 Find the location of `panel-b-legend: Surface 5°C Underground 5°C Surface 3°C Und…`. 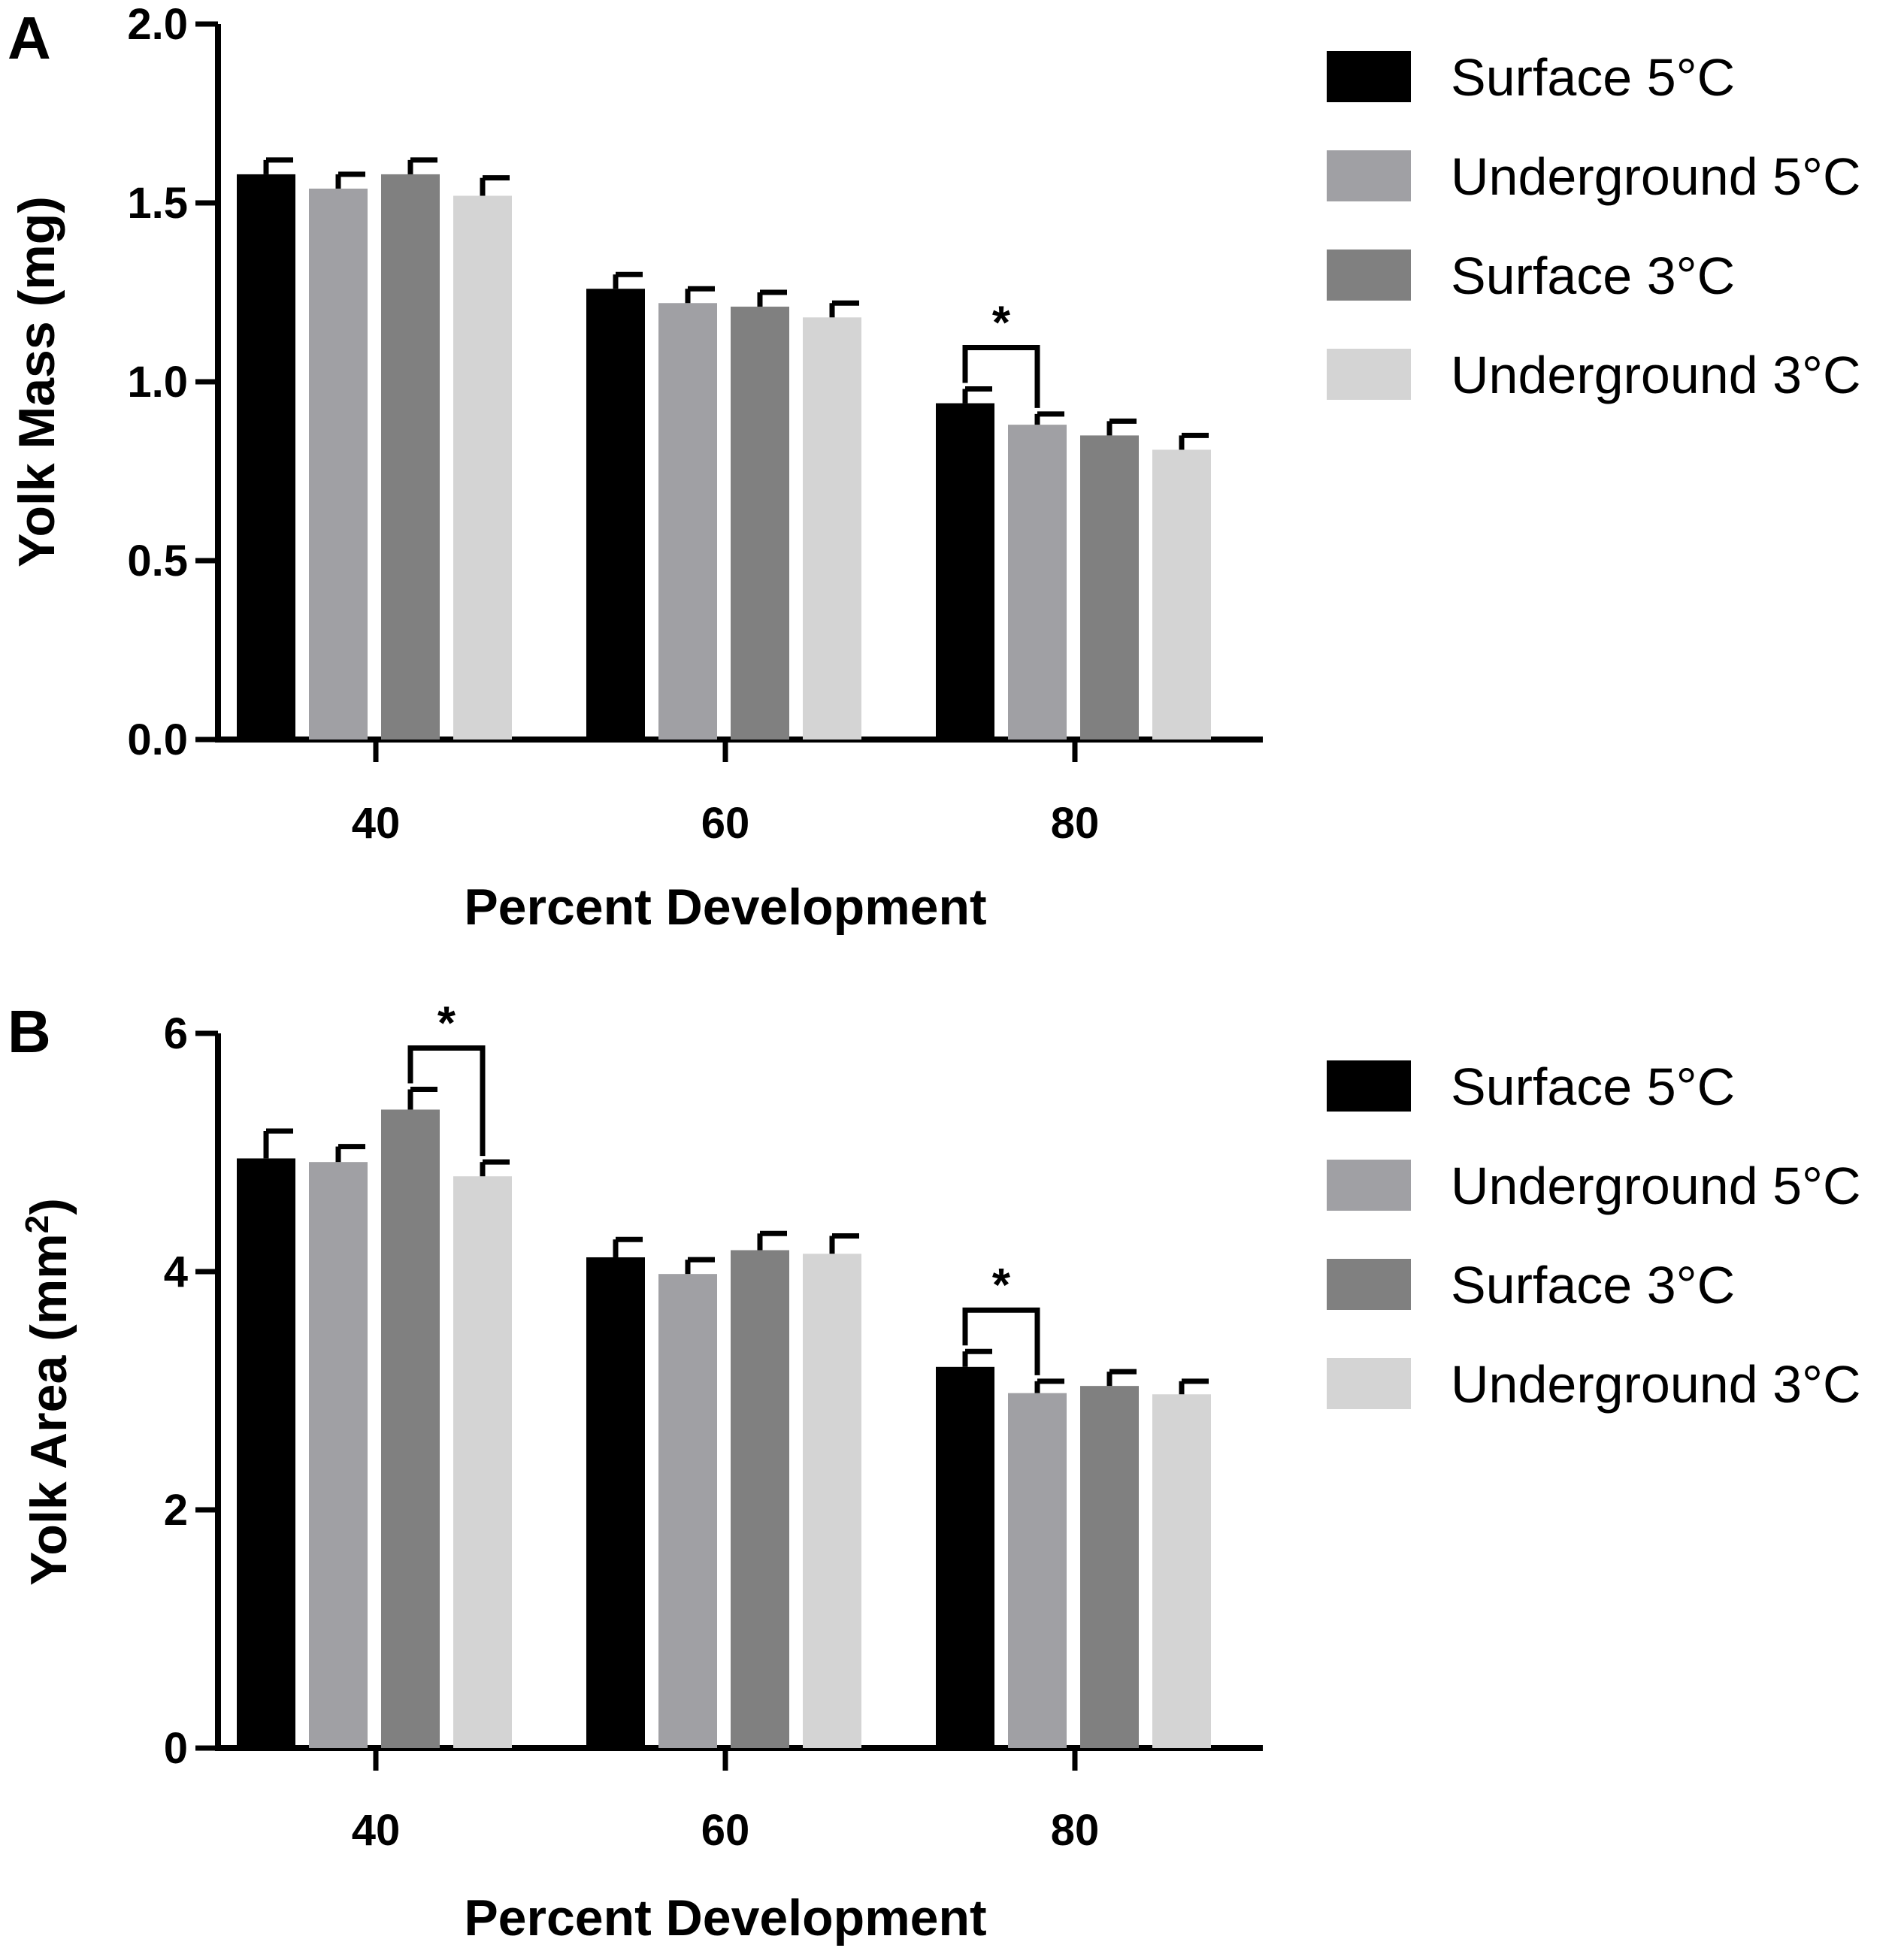

panel-b-legend: Surface 5°C Underground 5°C Surface 3°C Und… is located at coordinates (1594, 1235).